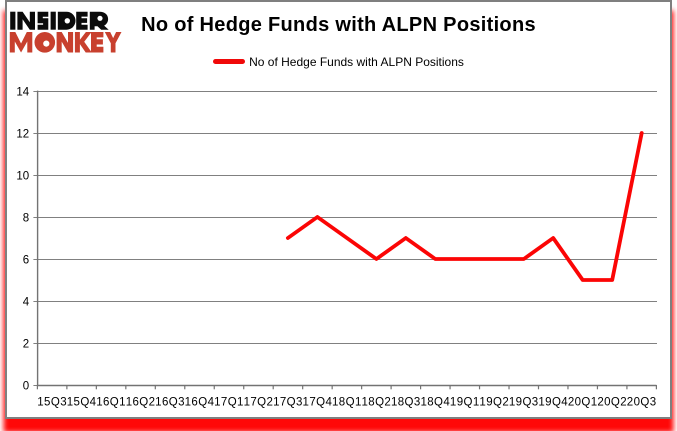 Image resolution: width=677 pixels, height=431 pixels. I want to click on svg-text: 16Q3, so click(170, 403).